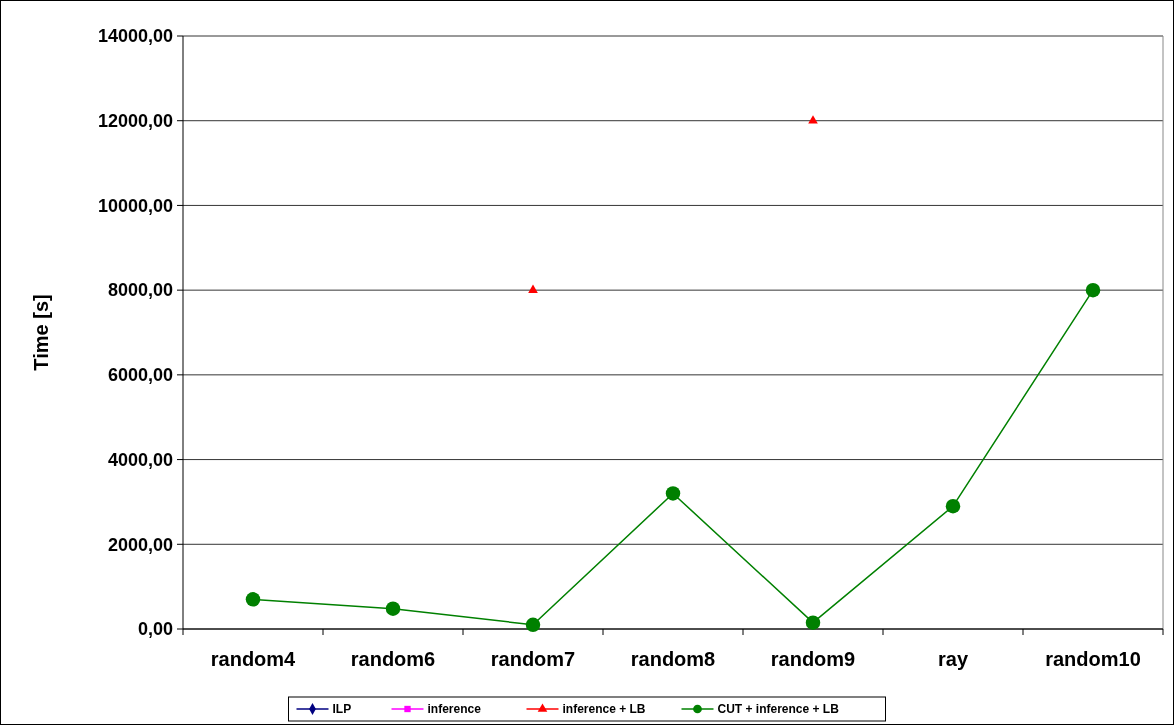 The height and width of the screenshot is (725, 1174). What do you see at coordinates (1093, 659) in the screenshot?
I see `x-tick-label: random10` at bounding box center [1093, 659].